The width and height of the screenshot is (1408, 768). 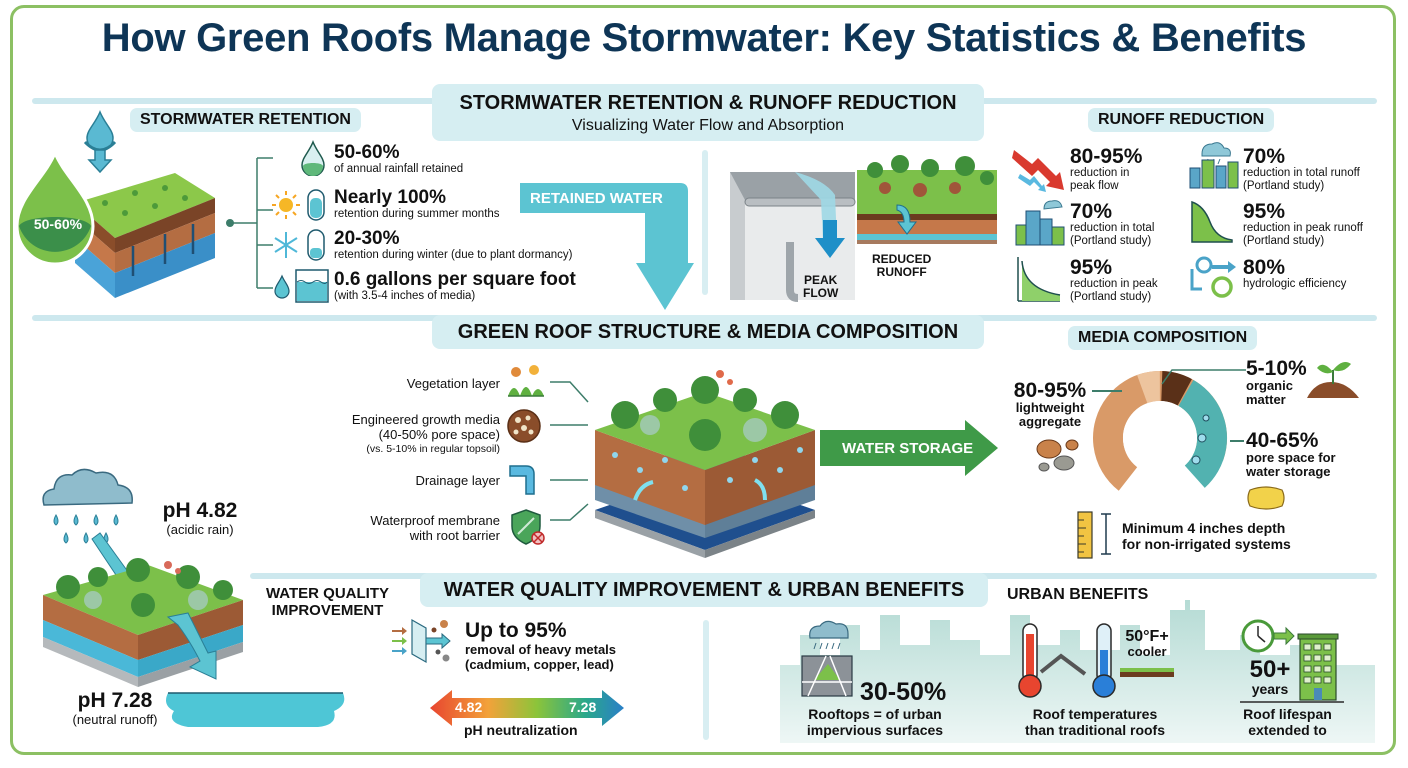 What do you see at coordinates (705, 464) in the screenshot?
I see `green-roof-layers-illustration` at bounding box center [705, 464].